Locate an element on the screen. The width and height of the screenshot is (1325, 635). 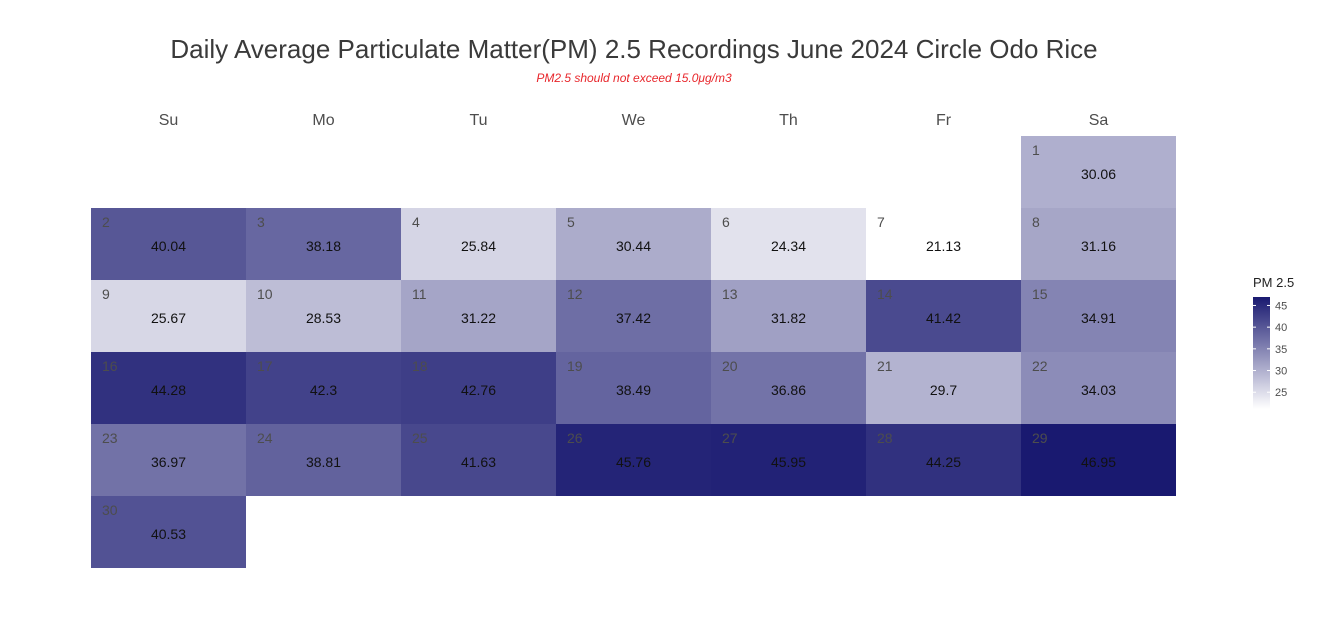
day-number: 25 is located at coordinates (420, 438).